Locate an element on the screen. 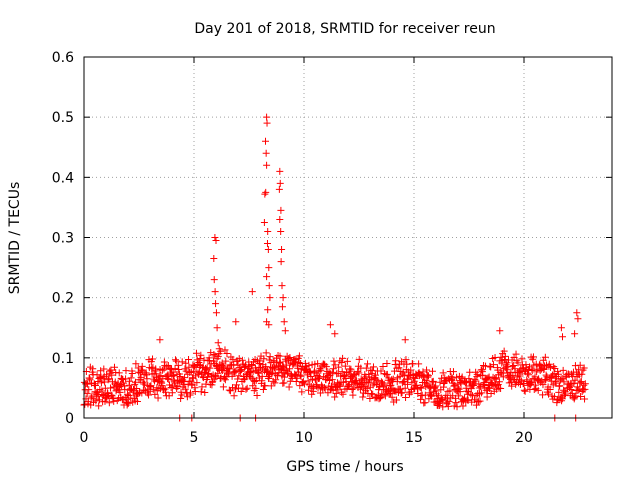 This screenshot has width=640, height=480. y-tick-label: 0.2 is located at coordinates (63, 299).